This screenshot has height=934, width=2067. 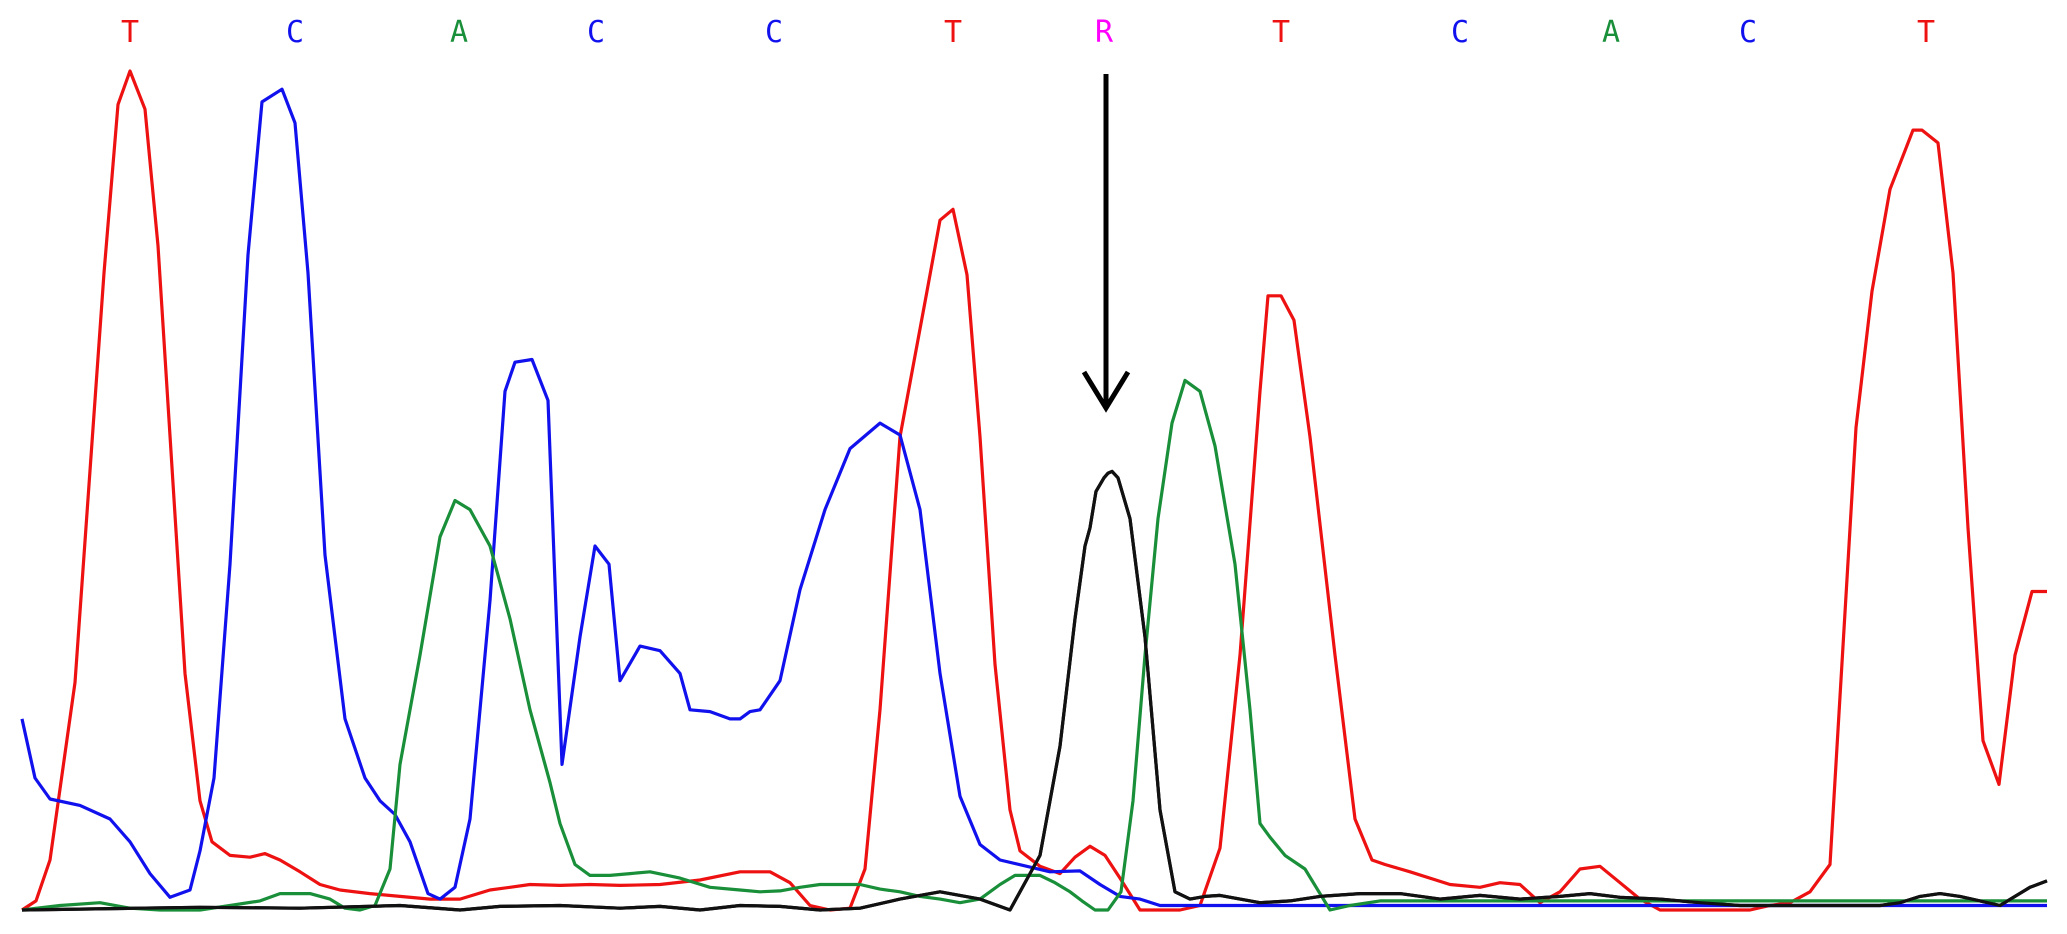 I want to click on variant-arrow-icon, so click(x=1106, y=243).